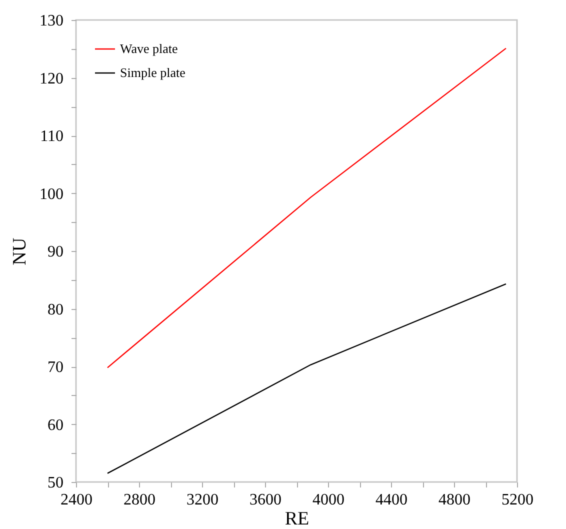  Describe the element at coordinates (56, 367) in the screenshot. I see `y-tick-label: 70` at that location.